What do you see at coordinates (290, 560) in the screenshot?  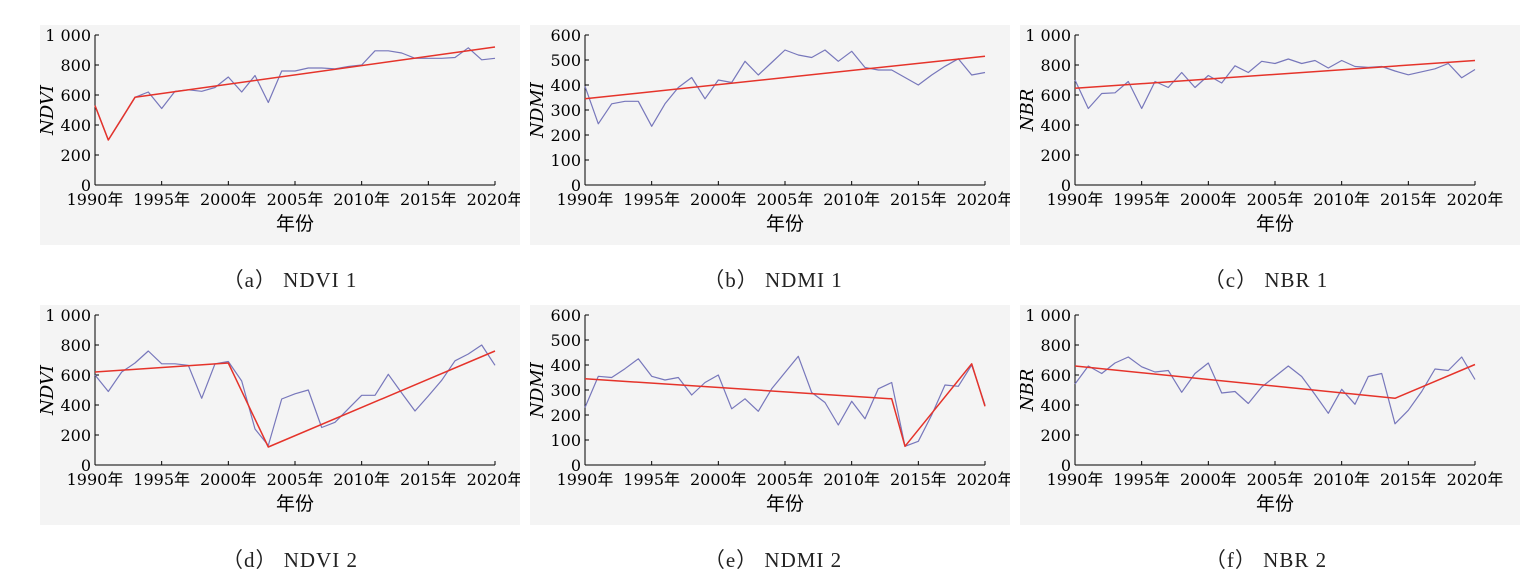 I see `caption-d: （d） NDVI 2` at bounding box center [290, 560].